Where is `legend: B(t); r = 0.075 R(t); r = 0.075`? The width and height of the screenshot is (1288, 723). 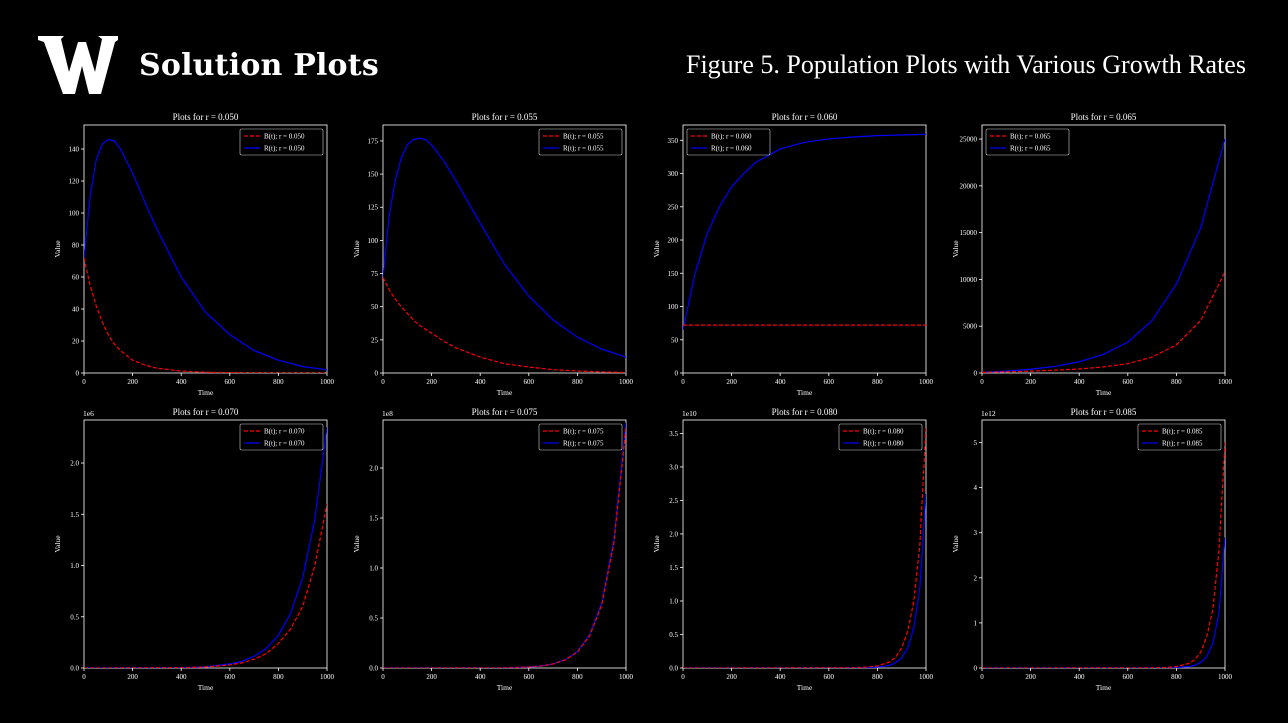
legend: B(t); r = 0.075 R(t); r = 0.075 is located at coordinates (580, 437).